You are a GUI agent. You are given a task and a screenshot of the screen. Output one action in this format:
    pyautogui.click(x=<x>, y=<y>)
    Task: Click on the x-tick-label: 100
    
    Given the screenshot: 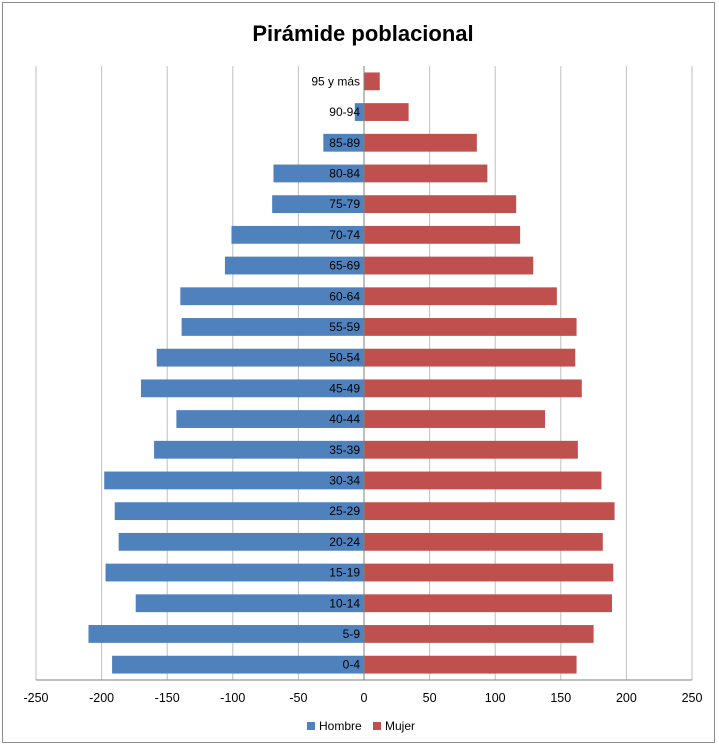 What is the action you would take?
    pyautogui.click(x=495, y=698)
    